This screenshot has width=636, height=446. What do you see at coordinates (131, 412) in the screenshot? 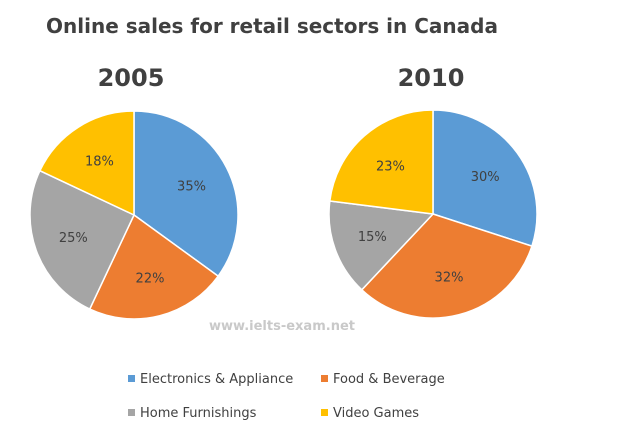
I see `legend-swatch-home` at bounding box center [131, 412].